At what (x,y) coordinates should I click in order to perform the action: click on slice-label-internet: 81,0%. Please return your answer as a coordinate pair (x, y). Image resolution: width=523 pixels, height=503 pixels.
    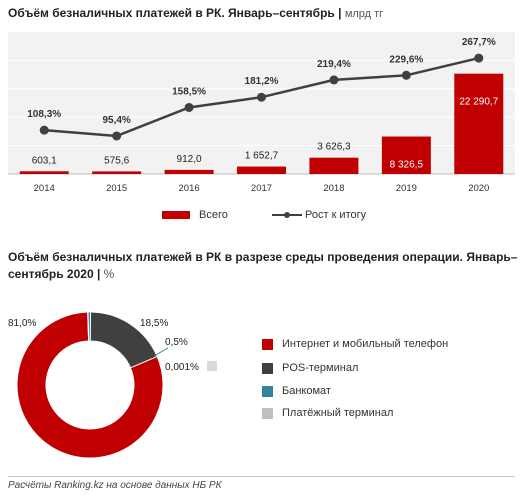
    Looking at the image, I should click on (22, 323).